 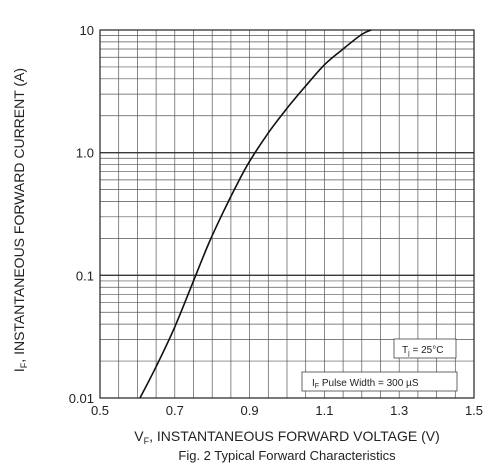 I want to click on y-tick-label: 1.0, so click(x=85, y=153).